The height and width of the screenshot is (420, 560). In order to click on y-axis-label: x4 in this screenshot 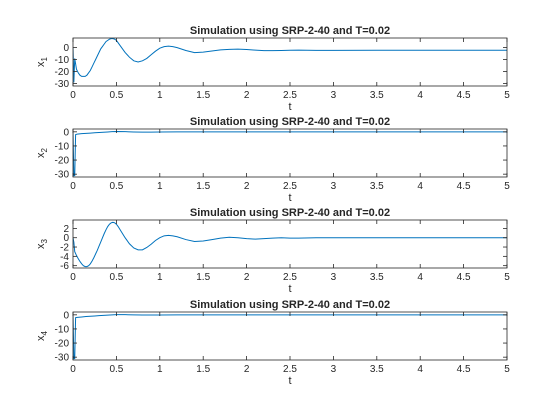, I will do `click(42, 335)`.